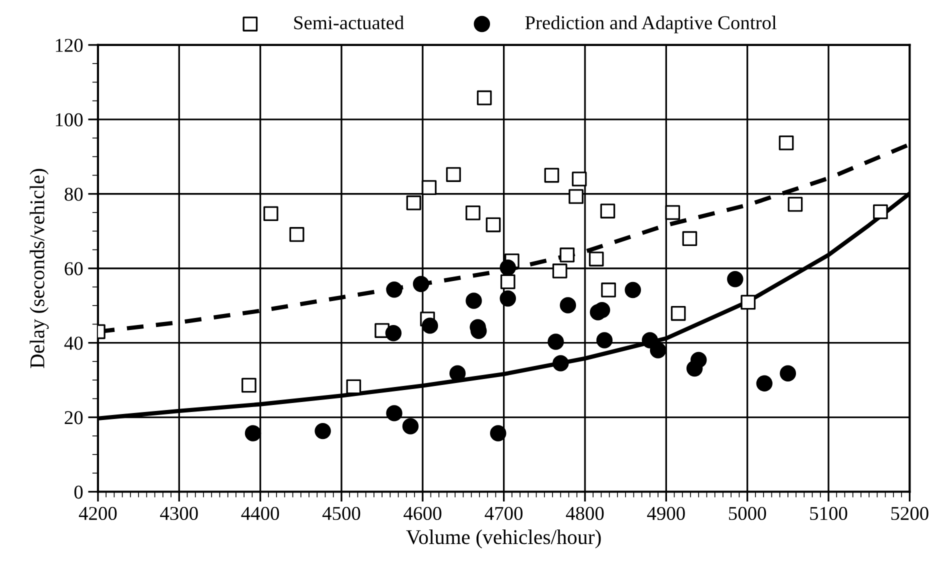 Image resolution: width=933 pixels, height=562 pixels. Describe the element at coordinates (69, 119) in the screenshot. I see `y-tick-label: 100` at that location.